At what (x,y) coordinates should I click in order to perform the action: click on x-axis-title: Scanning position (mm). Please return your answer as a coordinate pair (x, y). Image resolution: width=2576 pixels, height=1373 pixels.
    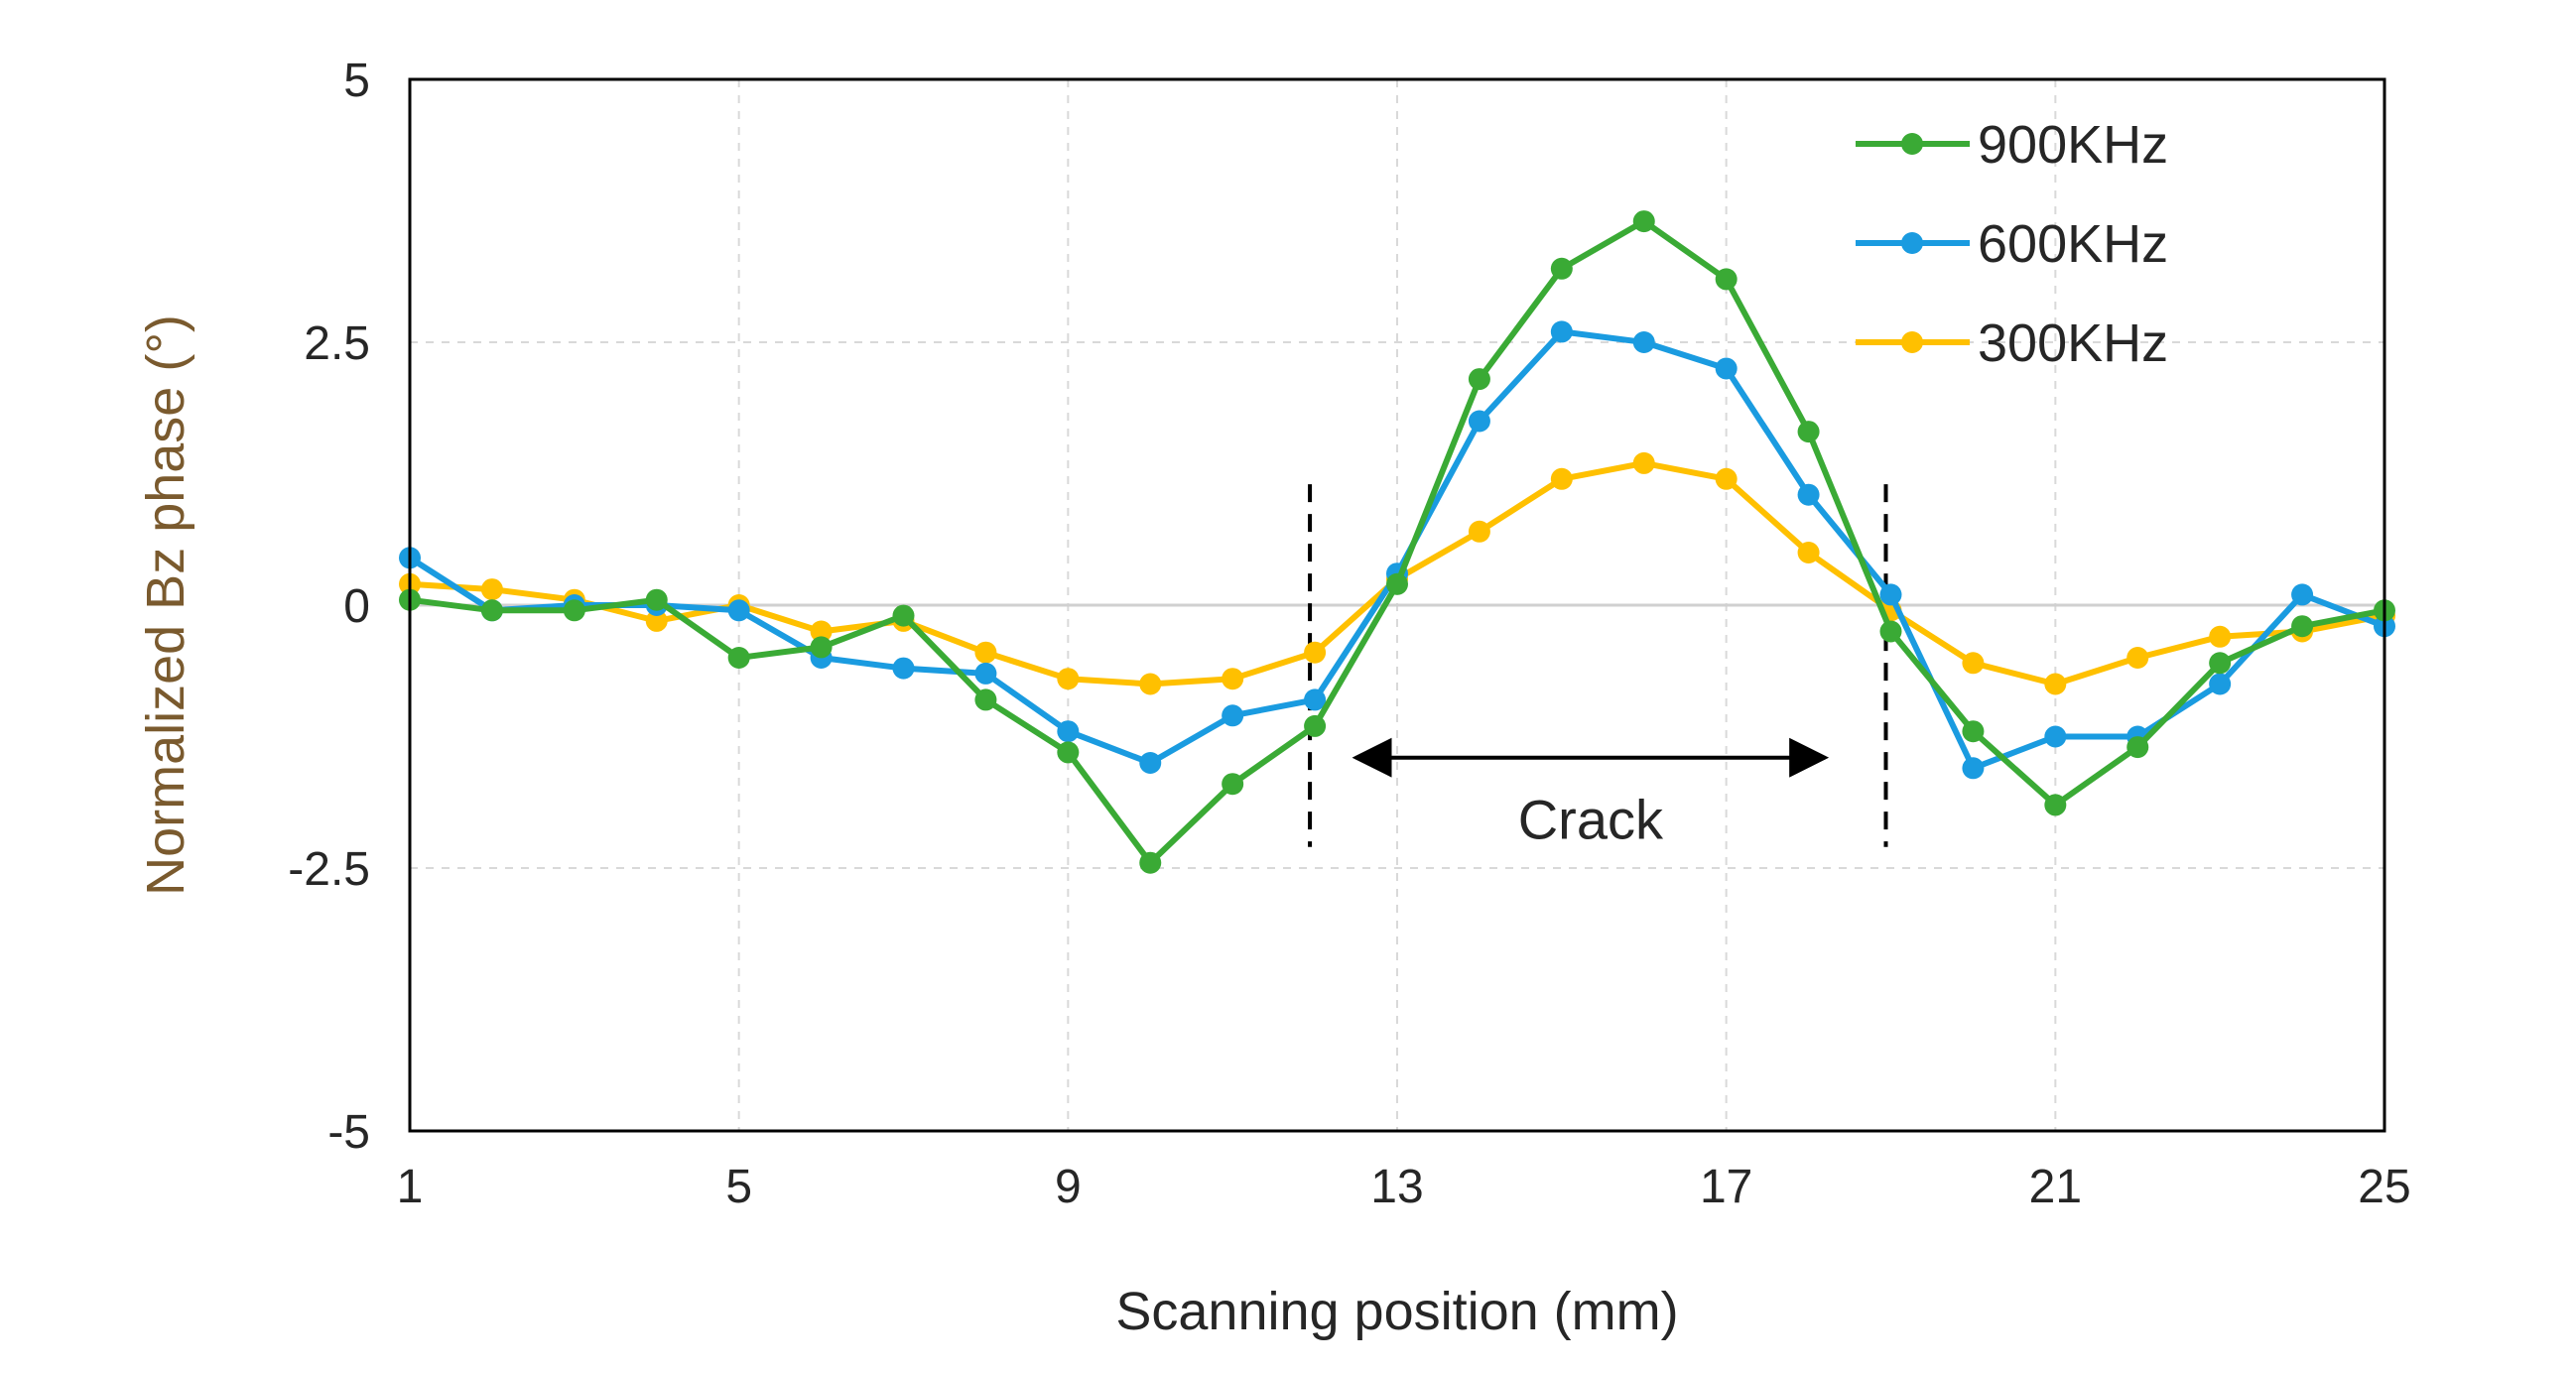
    Looking at the image, I should click on (1397, 1311).